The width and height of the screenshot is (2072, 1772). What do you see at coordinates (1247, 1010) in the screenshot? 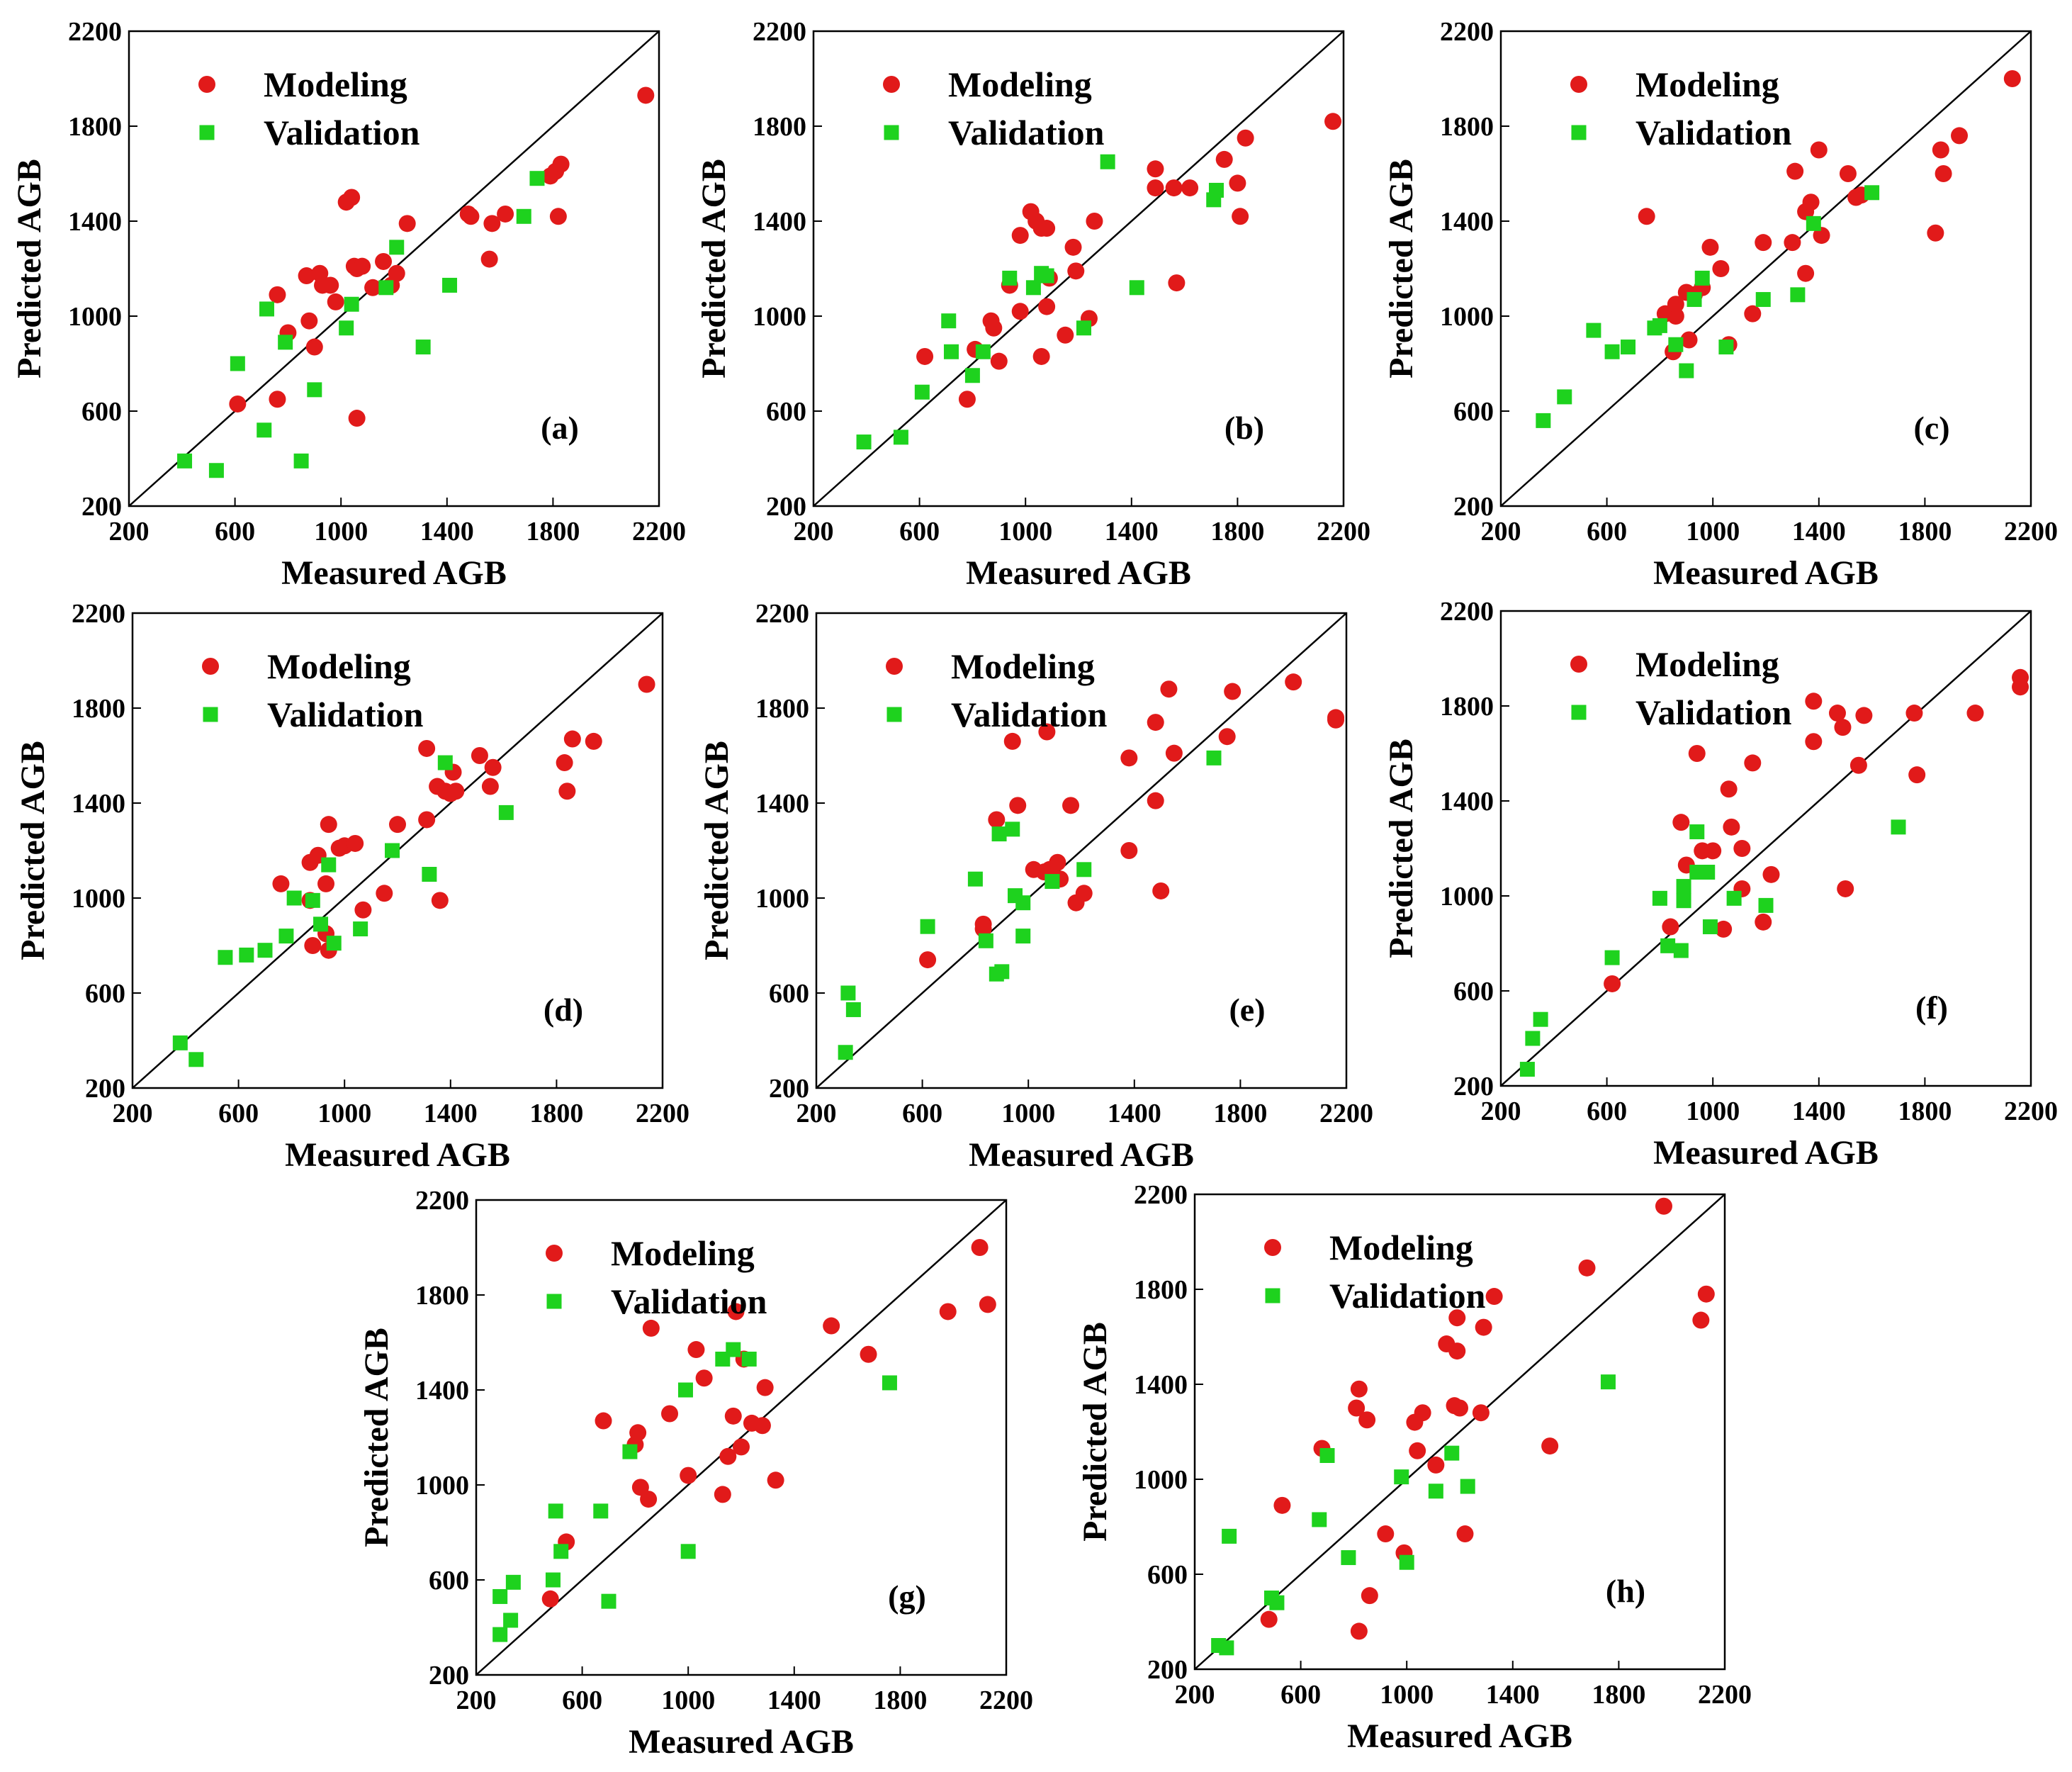
I see `panel-label: (e)` at bounding box center [1247, 1010].